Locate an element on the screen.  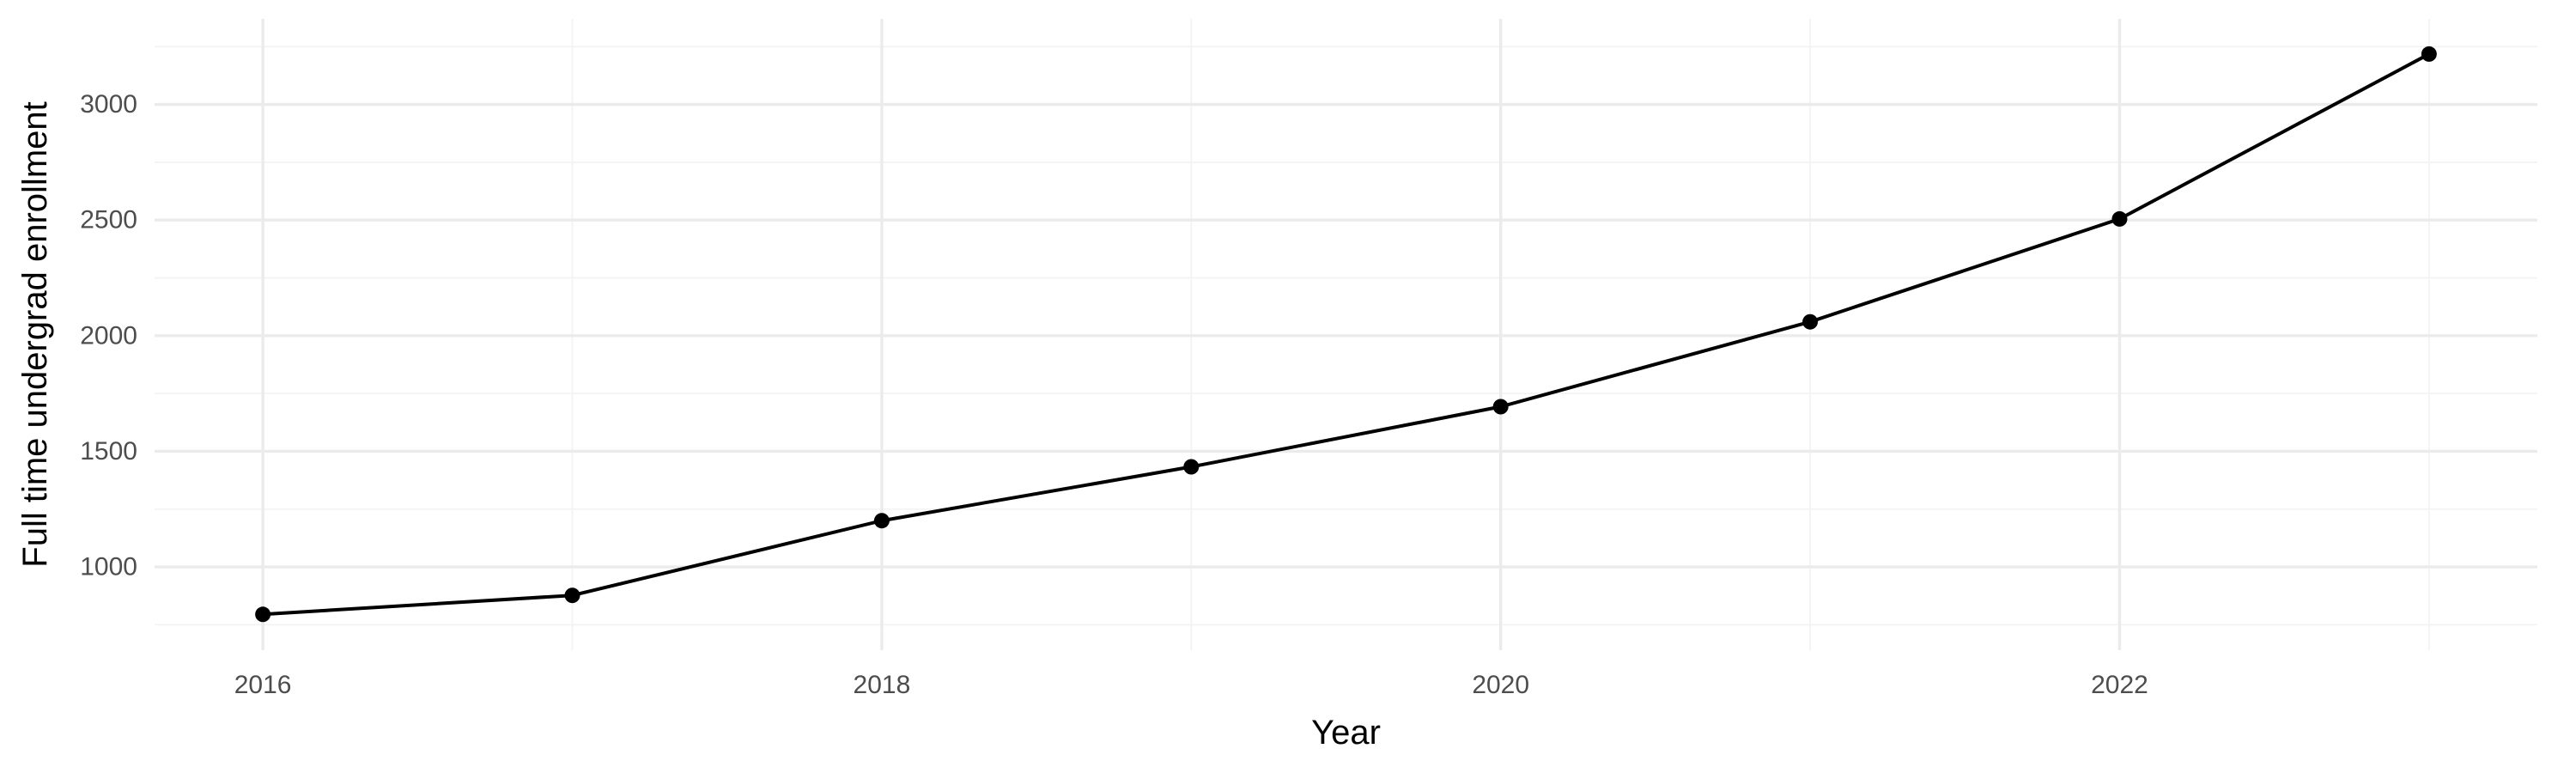
y-tick-label: 2500 is located at coordinates (109, 220).